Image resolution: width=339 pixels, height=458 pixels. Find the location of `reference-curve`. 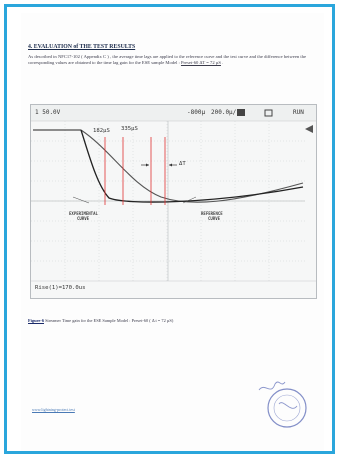

reference-curve is located at coordinates (192, 166).